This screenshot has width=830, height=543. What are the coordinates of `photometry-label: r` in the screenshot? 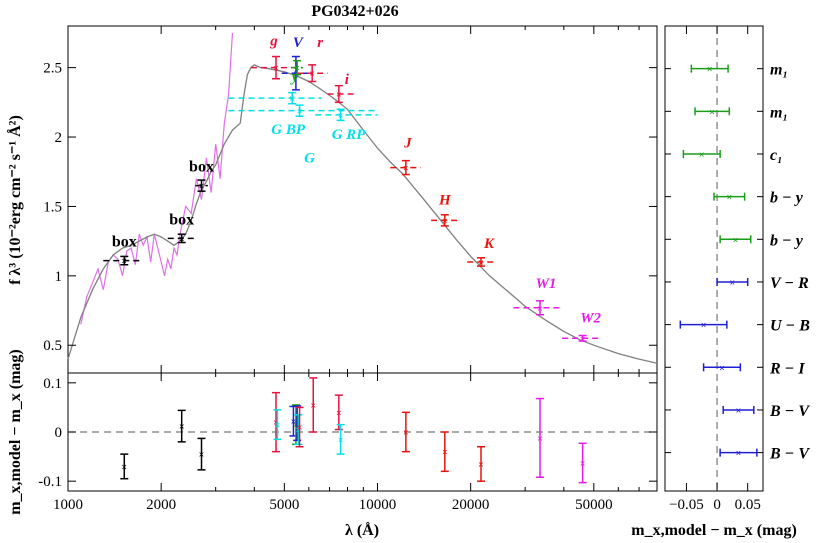 It's located at (320, 43).